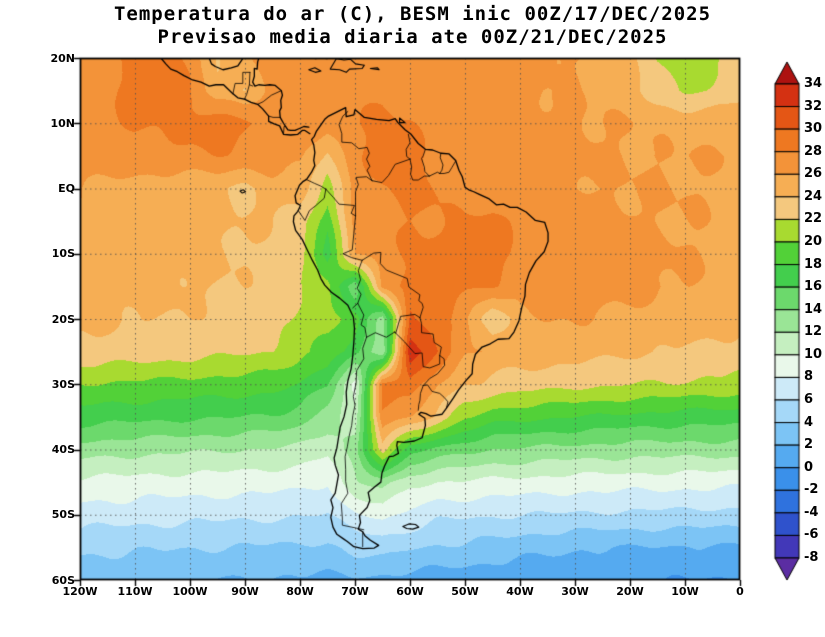 The height and width of the screenshot is (637, 825). Describe the element at coordinates (811, 512) in the screenshot. I see `colorbar-tick-label--4: -4` at that location.